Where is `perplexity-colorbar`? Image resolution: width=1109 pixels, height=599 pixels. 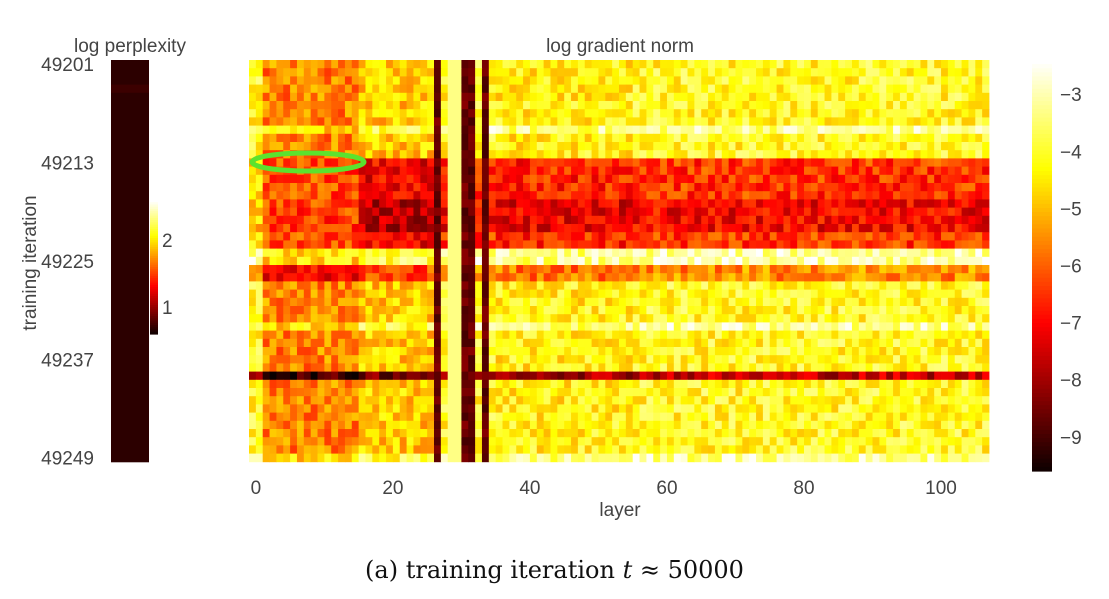 perplexity-colorbar is located at coordinates (154, 267).